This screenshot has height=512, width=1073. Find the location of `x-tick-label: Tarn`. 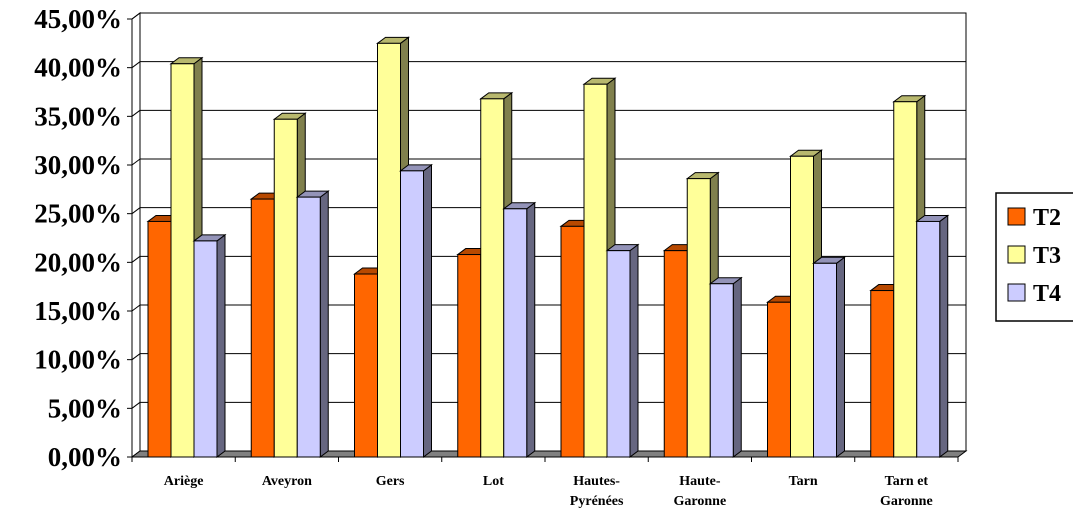

x-tick-label: Tarn is located at coordinates (803, 481).